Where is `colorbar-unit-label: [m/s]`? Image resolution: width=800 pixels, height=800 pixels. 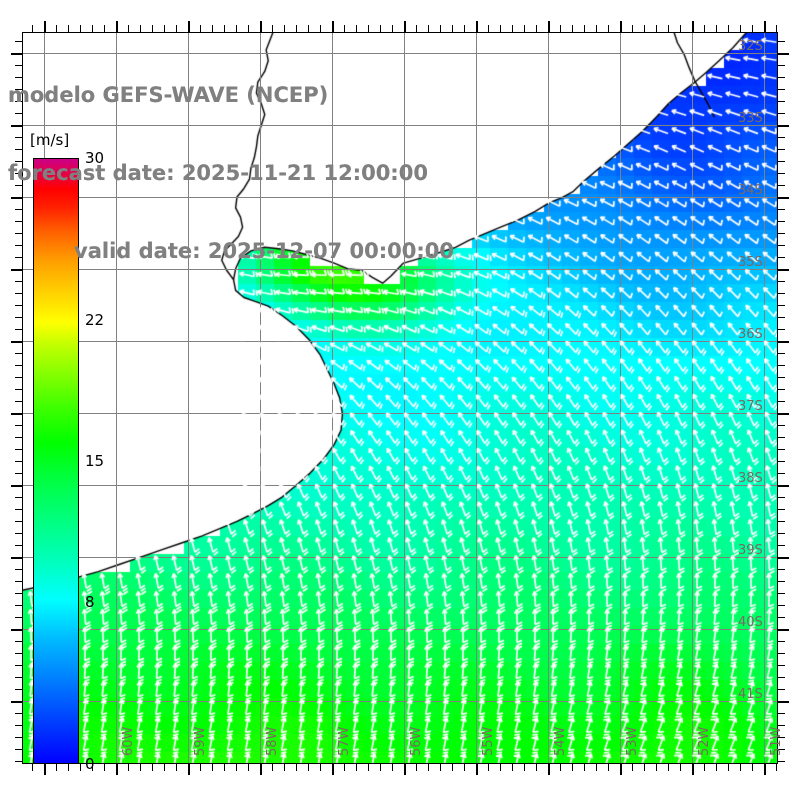
colorbar-unit-label: [m/s] is located at coordinates (50, 140).